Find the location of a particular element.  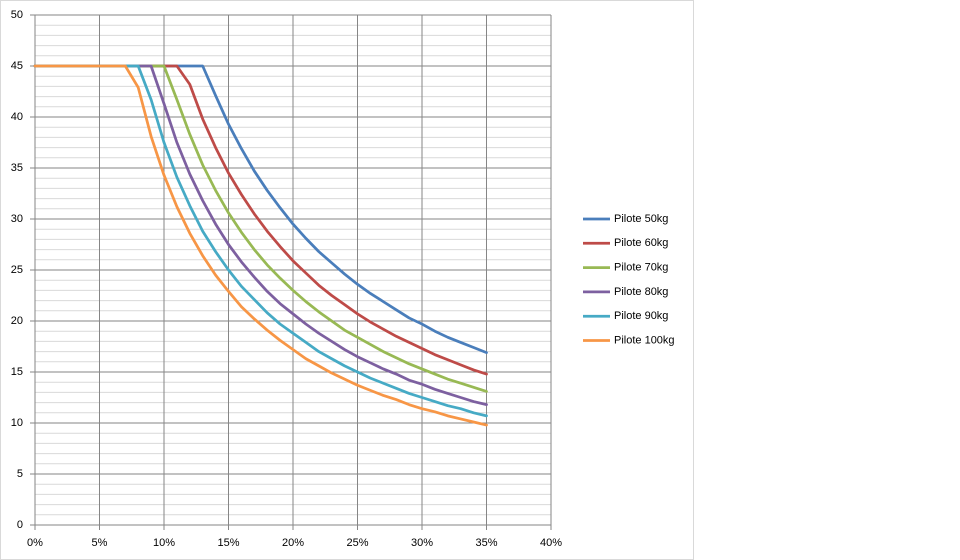

y-tick-label: 15 is located at coordinates (17, 372).